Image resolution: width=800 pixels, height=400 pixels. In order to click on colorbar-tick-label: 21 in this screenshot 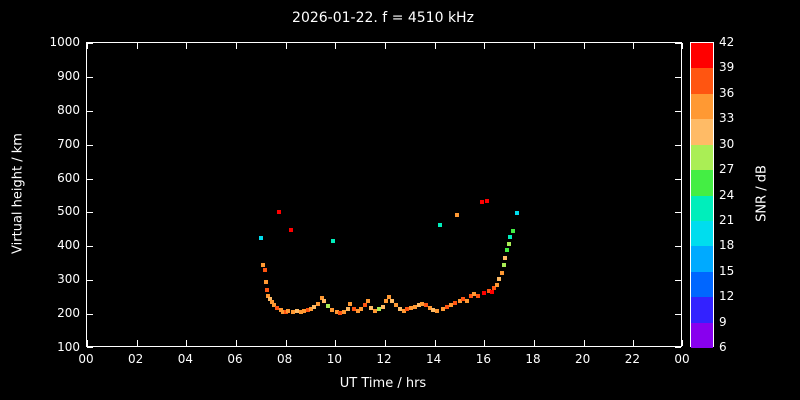, I will do `click(727, 219)`.